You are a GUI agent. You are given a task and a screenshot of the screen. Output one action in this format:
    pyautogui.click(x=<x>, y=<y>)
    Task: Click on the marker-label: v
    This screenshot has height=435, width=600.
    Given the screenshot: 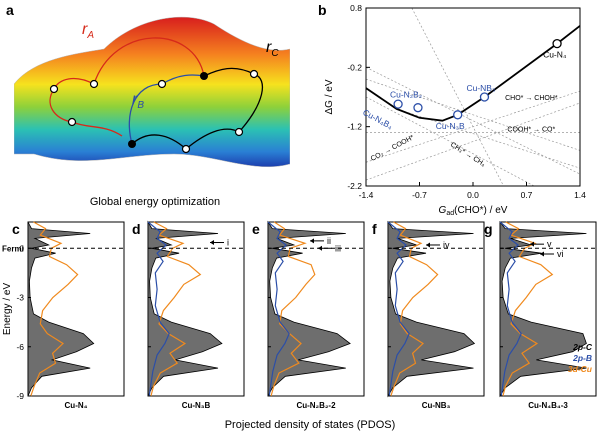 What is the action you would take?
    pyautogui.click(x=549, y=244)
    